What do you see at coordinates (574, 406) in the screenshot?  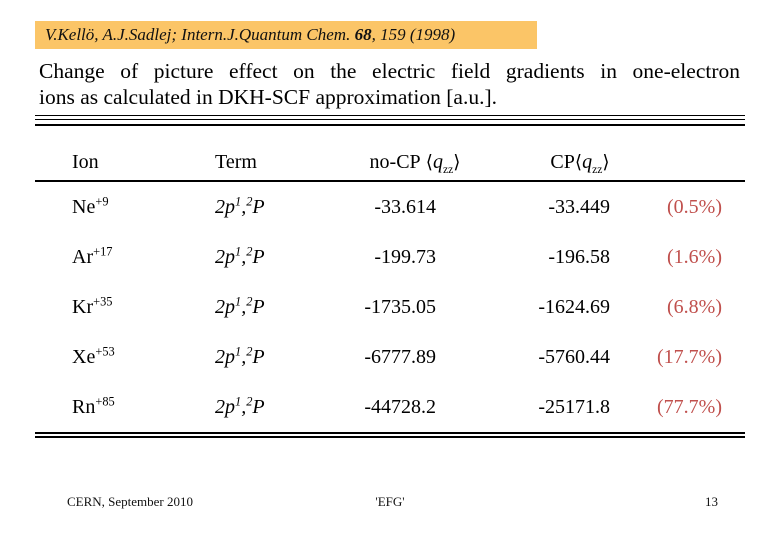 I see `cp-value: -25171.8` at bounding box center [574, 406].